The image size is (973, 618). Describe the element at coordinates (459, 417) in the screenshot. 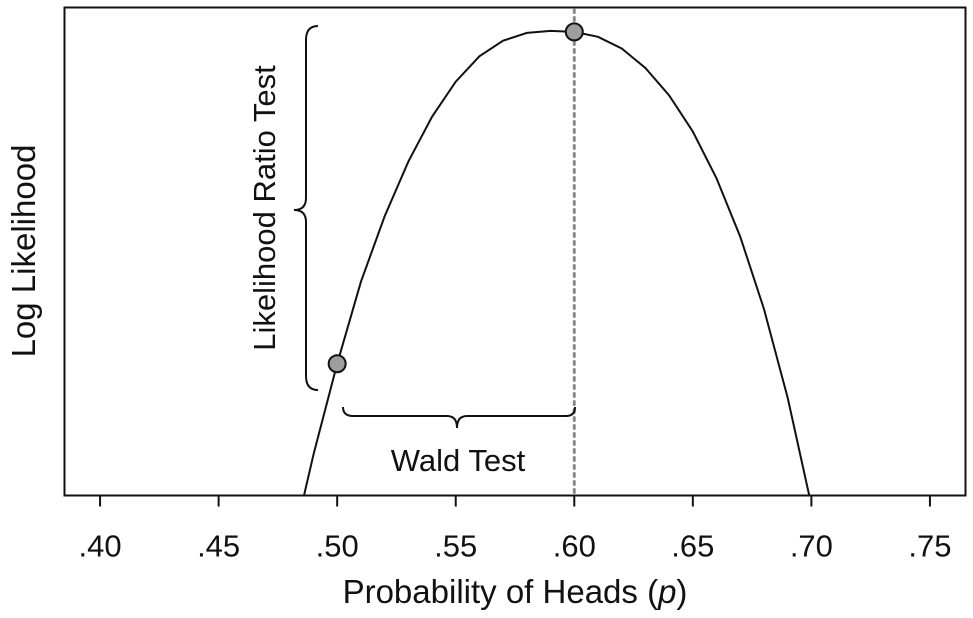

I see `wald-test-brace` at that location.